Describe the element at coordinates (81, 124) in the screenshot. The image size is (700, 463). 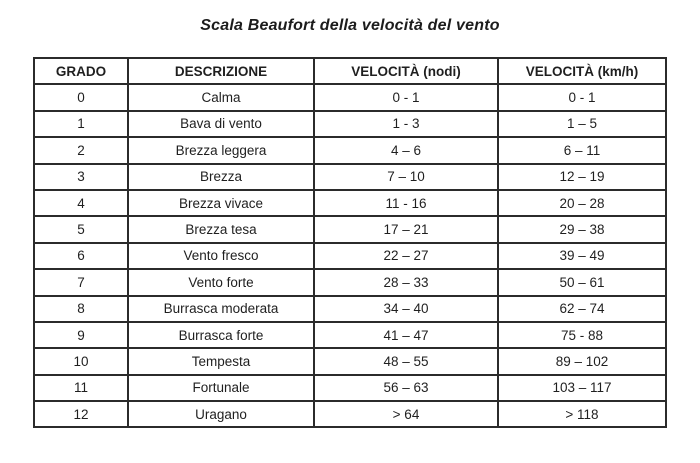
I see `grado-cell: 1` at that location.